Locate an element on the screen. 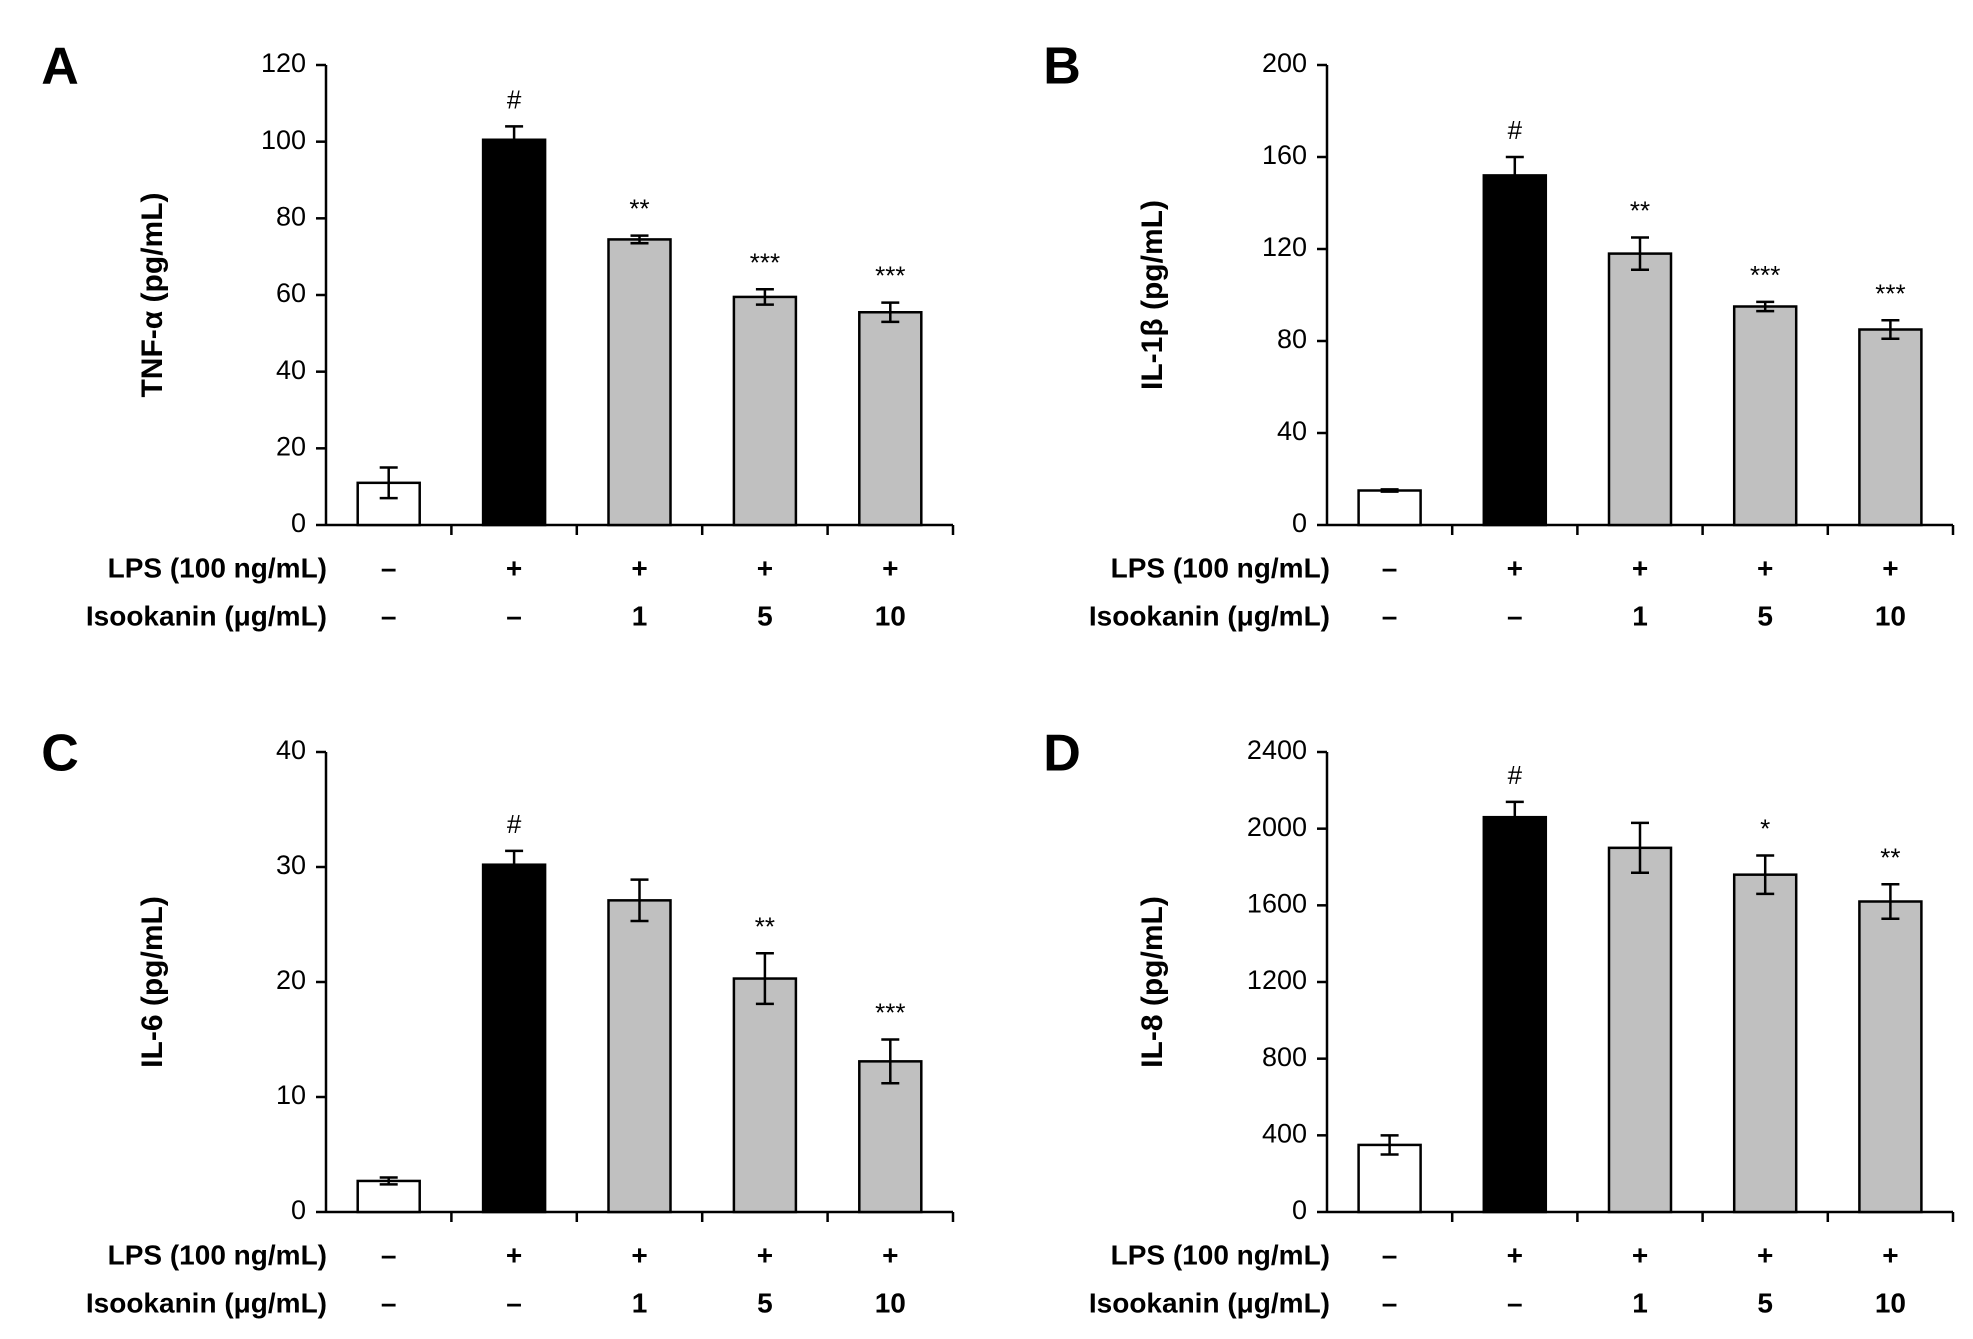  lps-condition-d: – is located at coordinates (1390, 1254).